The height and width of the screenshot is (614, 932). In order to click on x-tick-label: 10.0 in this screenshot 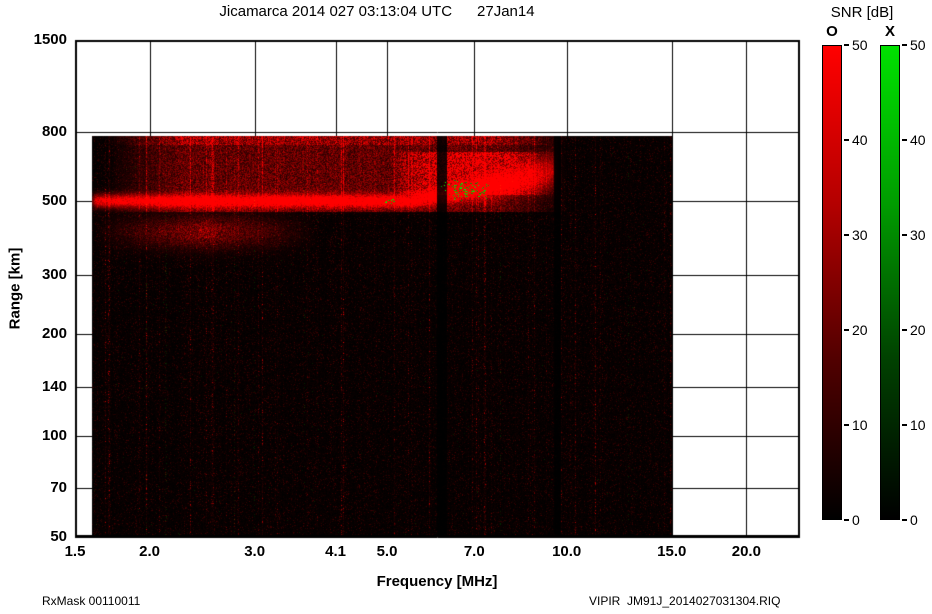, I will do `click(567, 551)`.